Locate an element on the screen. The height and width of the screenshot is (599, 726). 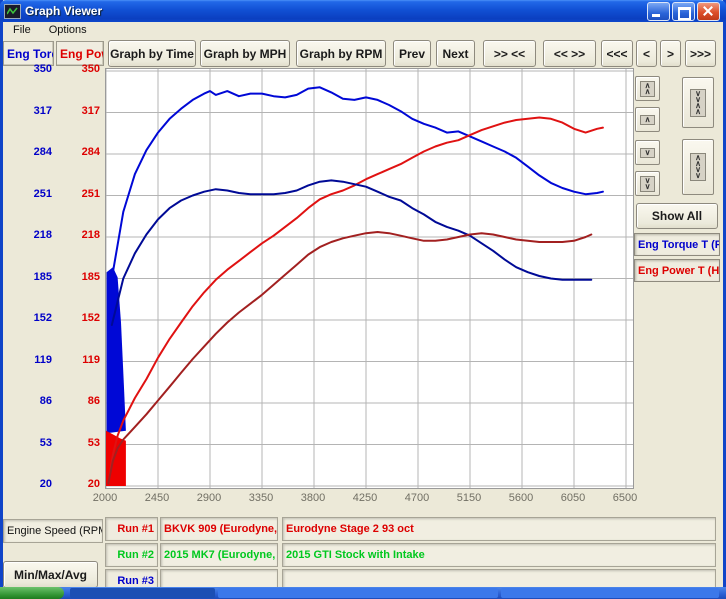
window-title: Graph Viewer is located at coordinates (64, 11).